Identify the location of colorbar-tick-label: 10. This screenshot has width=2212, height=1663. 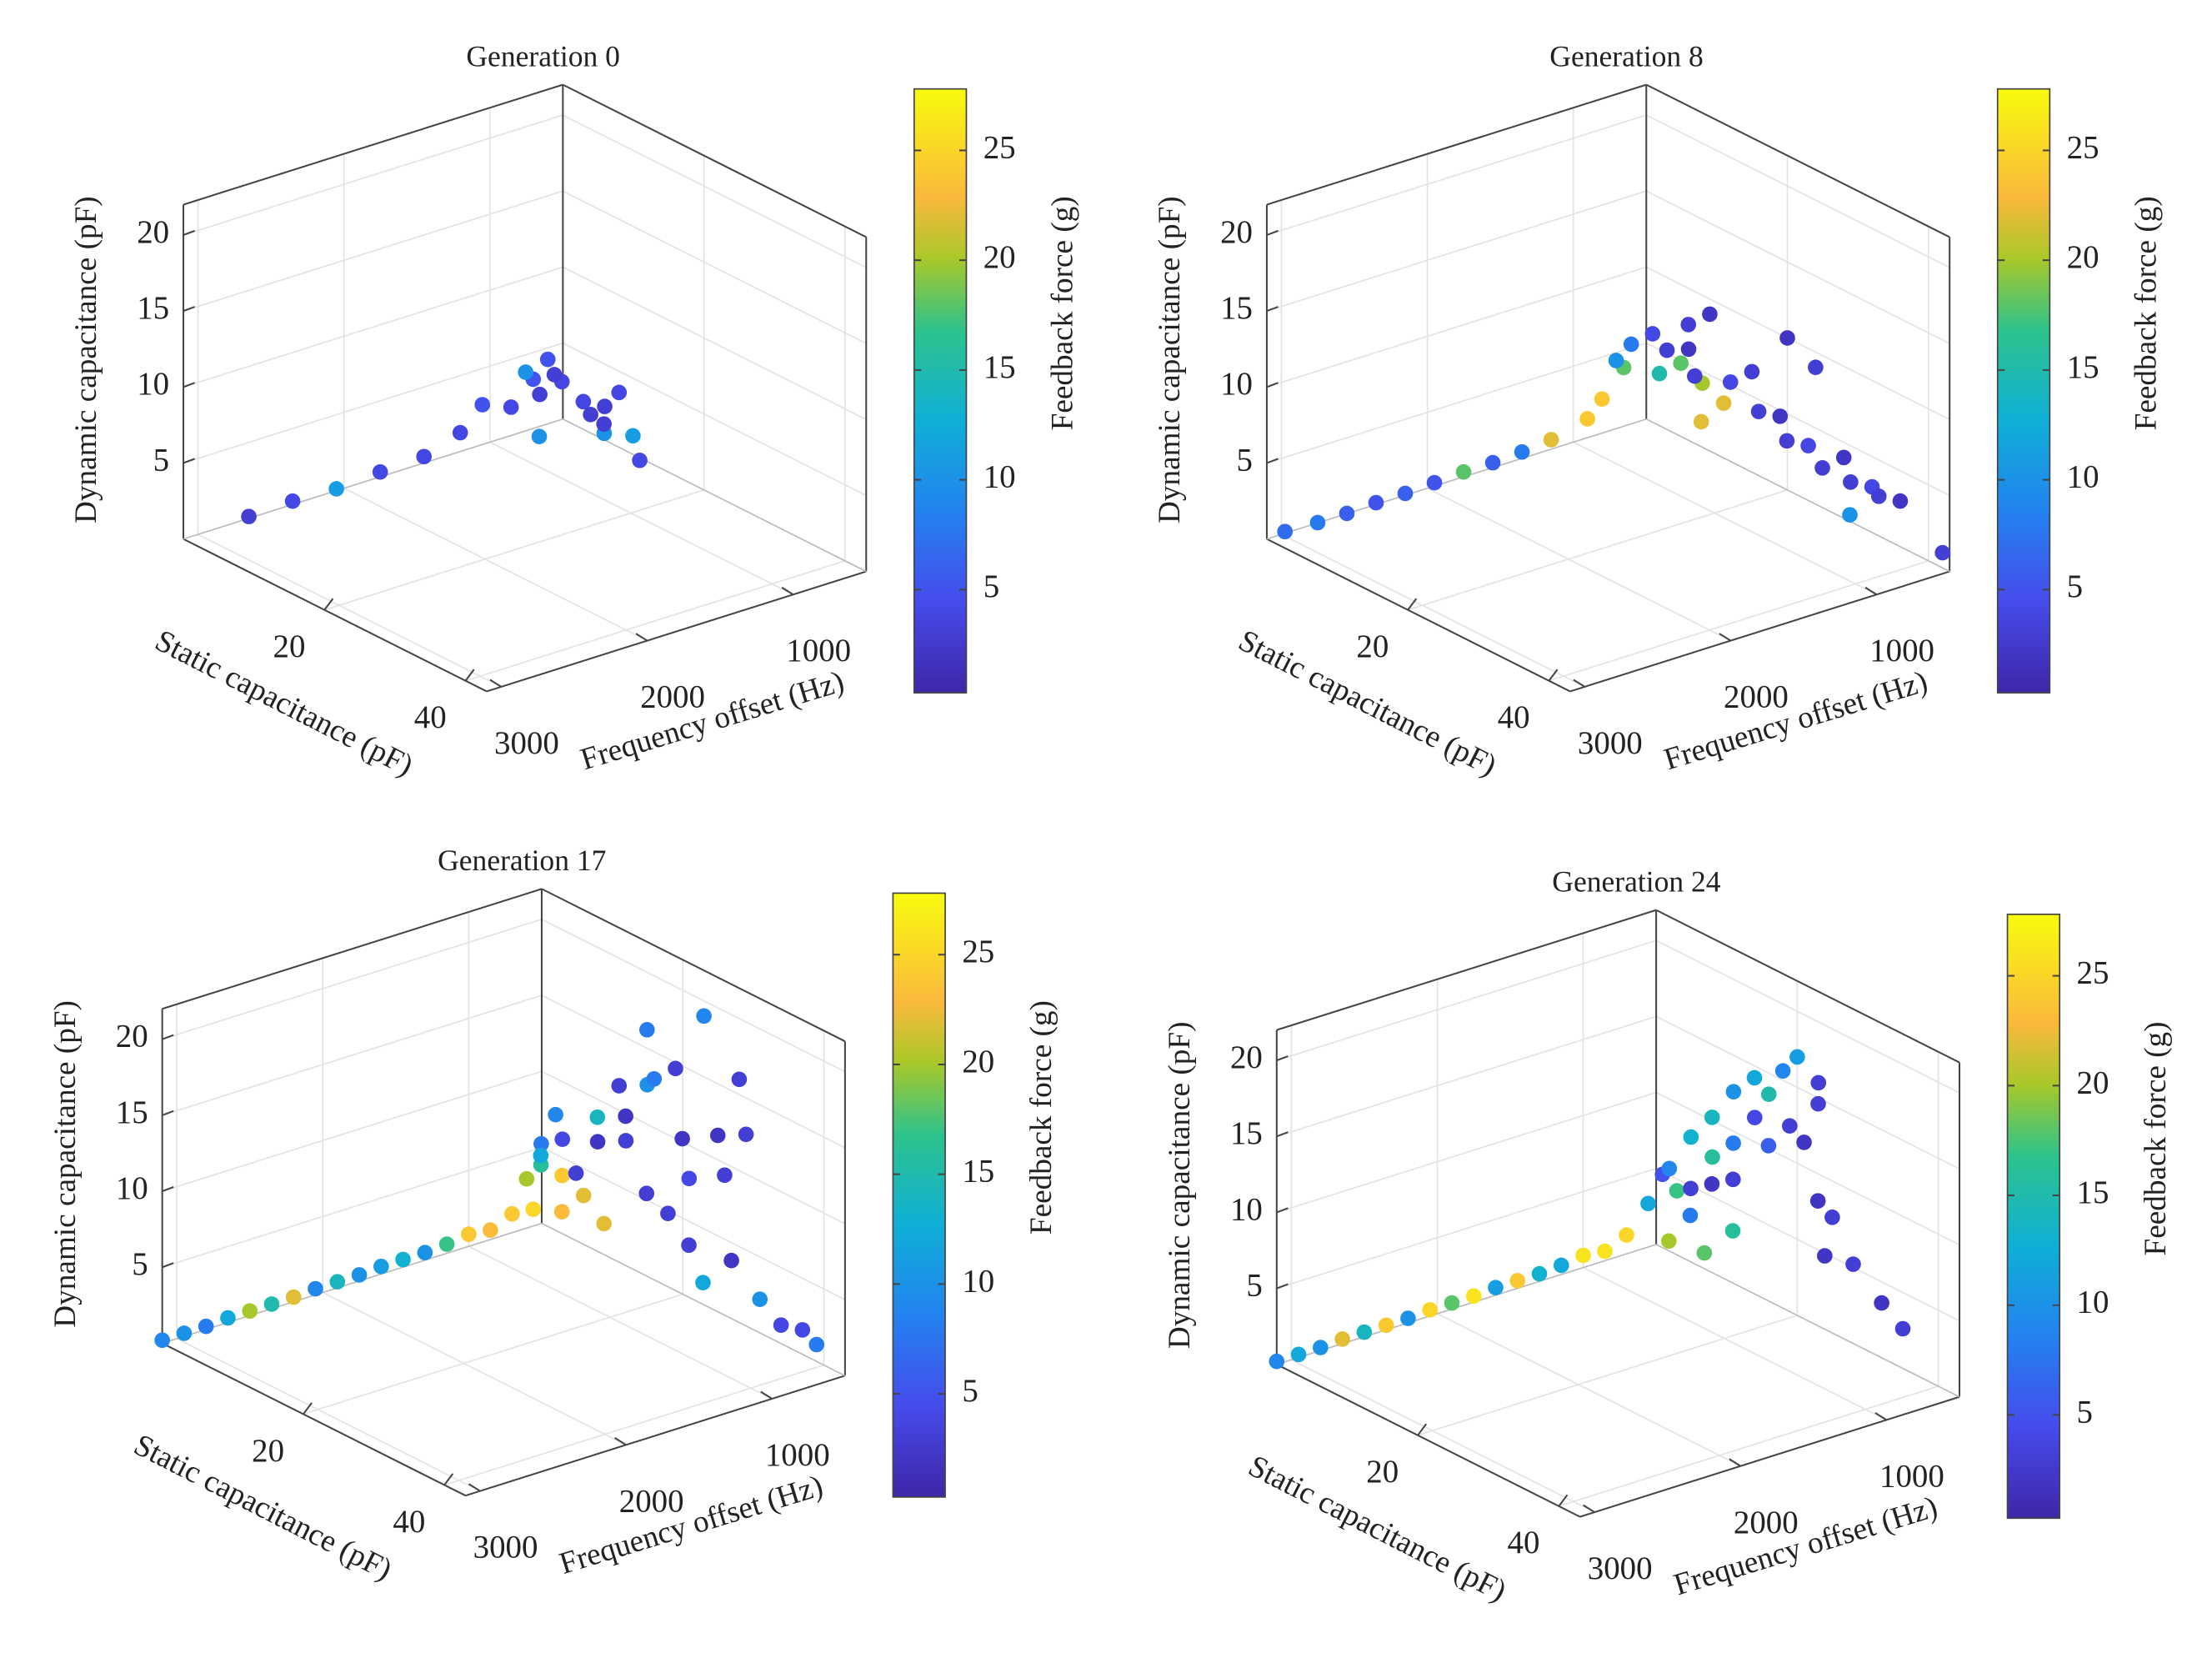
(978, 1281).